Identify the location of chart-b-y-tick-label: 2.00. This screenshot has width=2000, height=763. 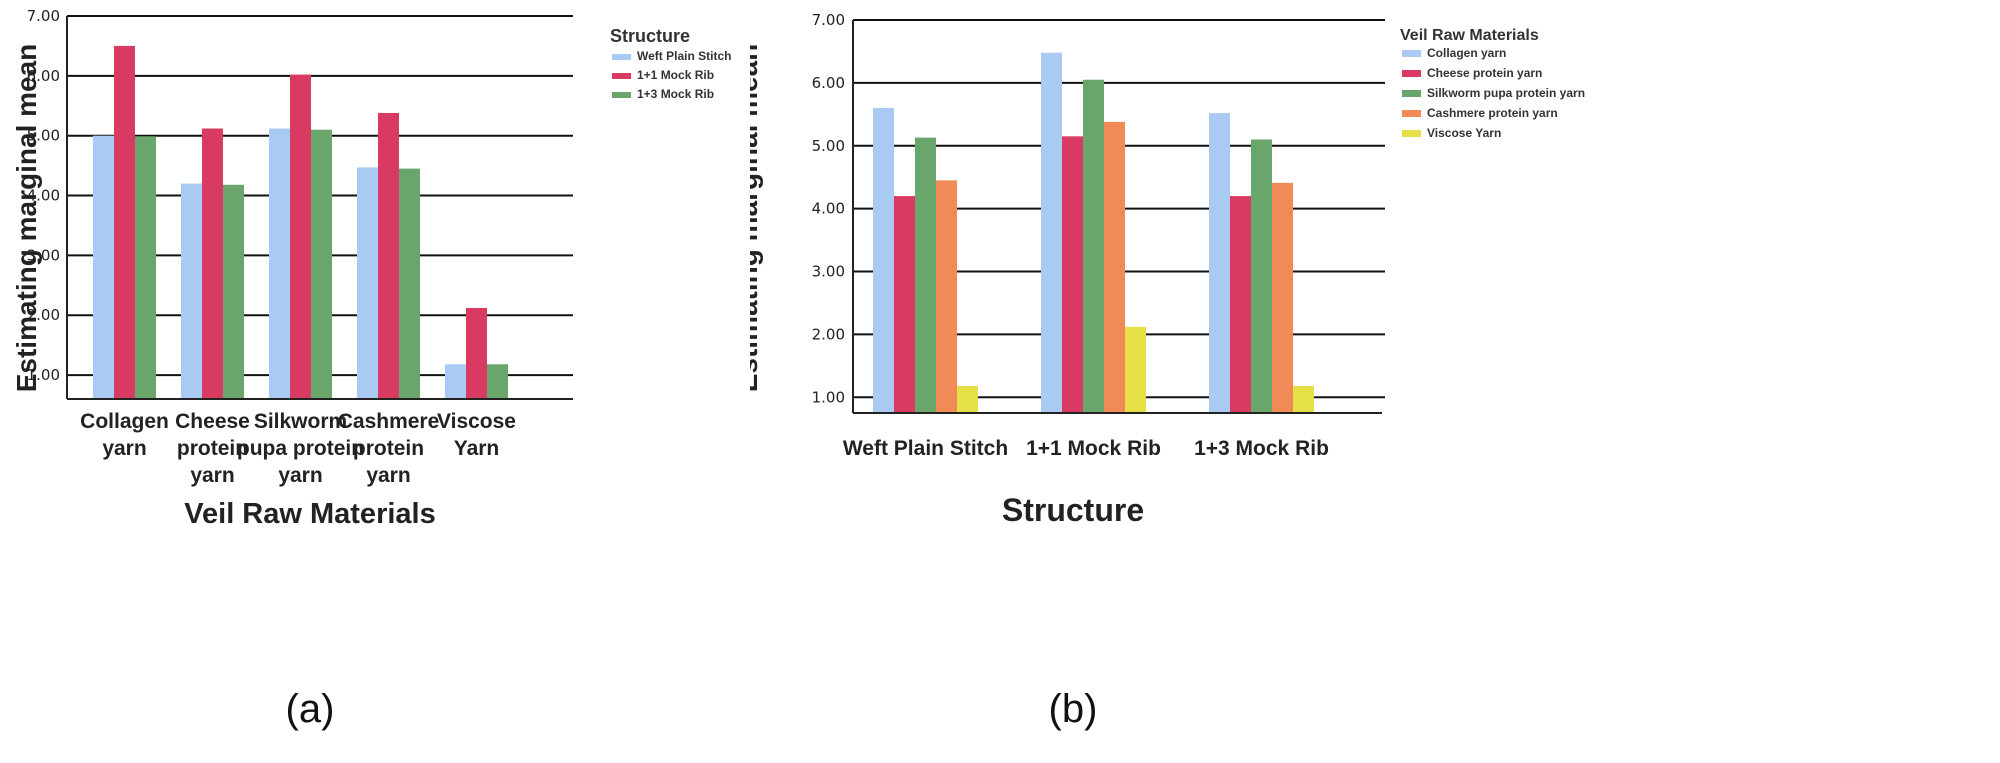
(828, 334).